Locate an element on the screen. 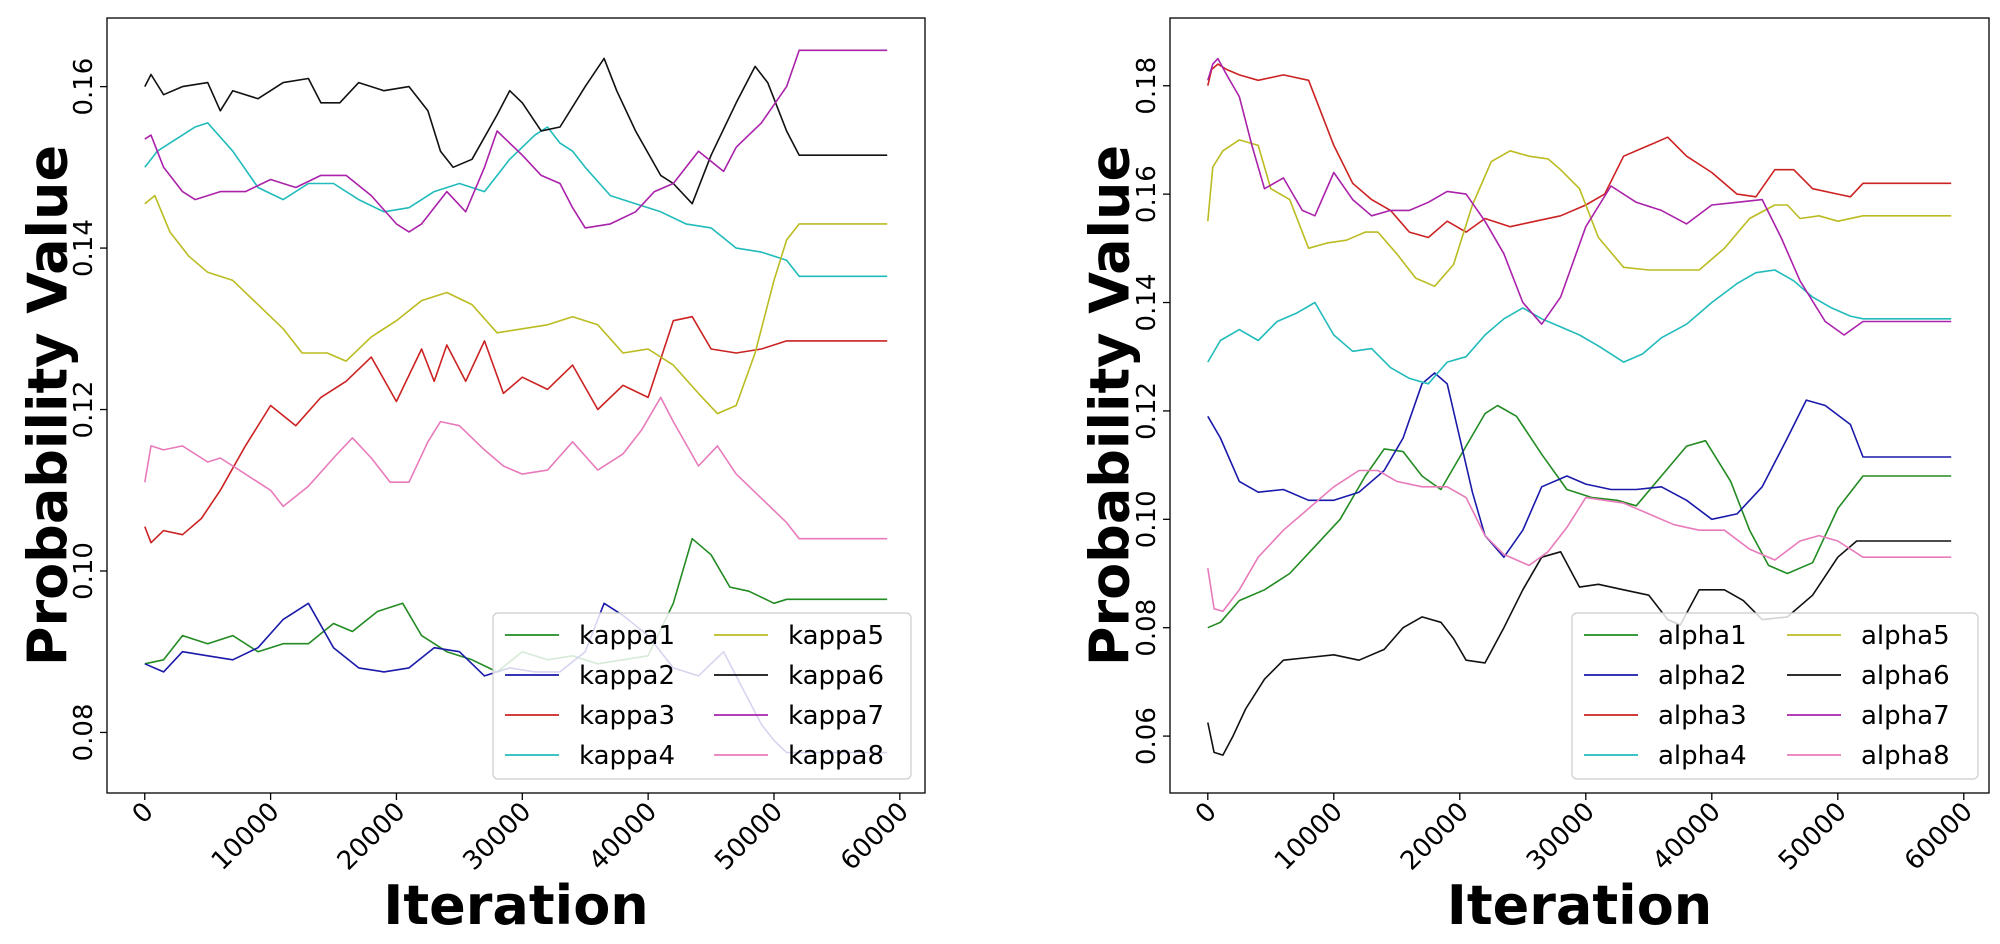  legend-label-alpha4: alpha4 is located at coordinates (1702, 756).